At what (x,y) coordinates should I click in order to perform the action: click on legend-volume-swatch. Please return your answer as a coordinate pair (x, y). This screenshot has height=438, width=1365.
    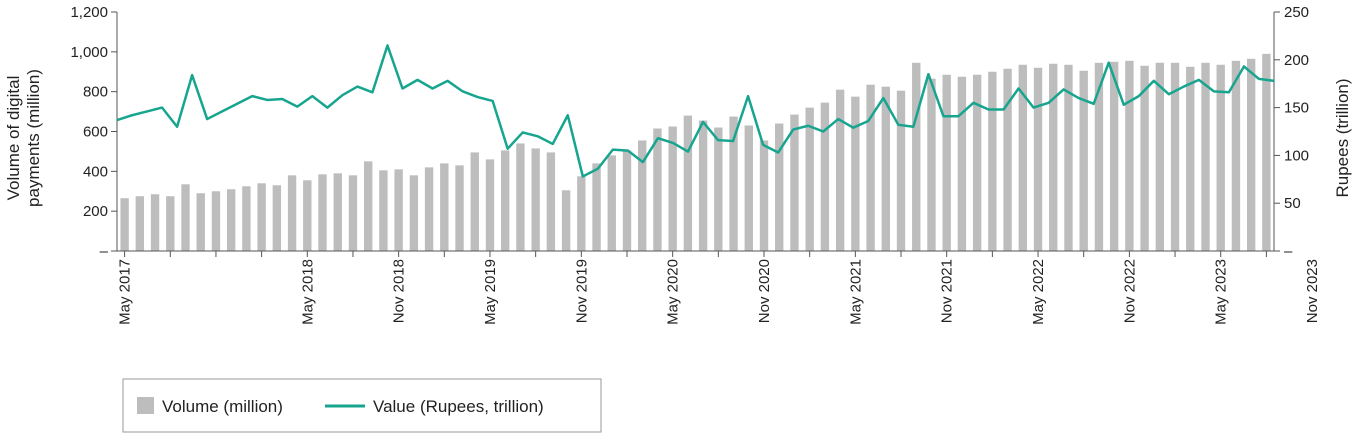
    Looking at the image, I should click on (145, 405).